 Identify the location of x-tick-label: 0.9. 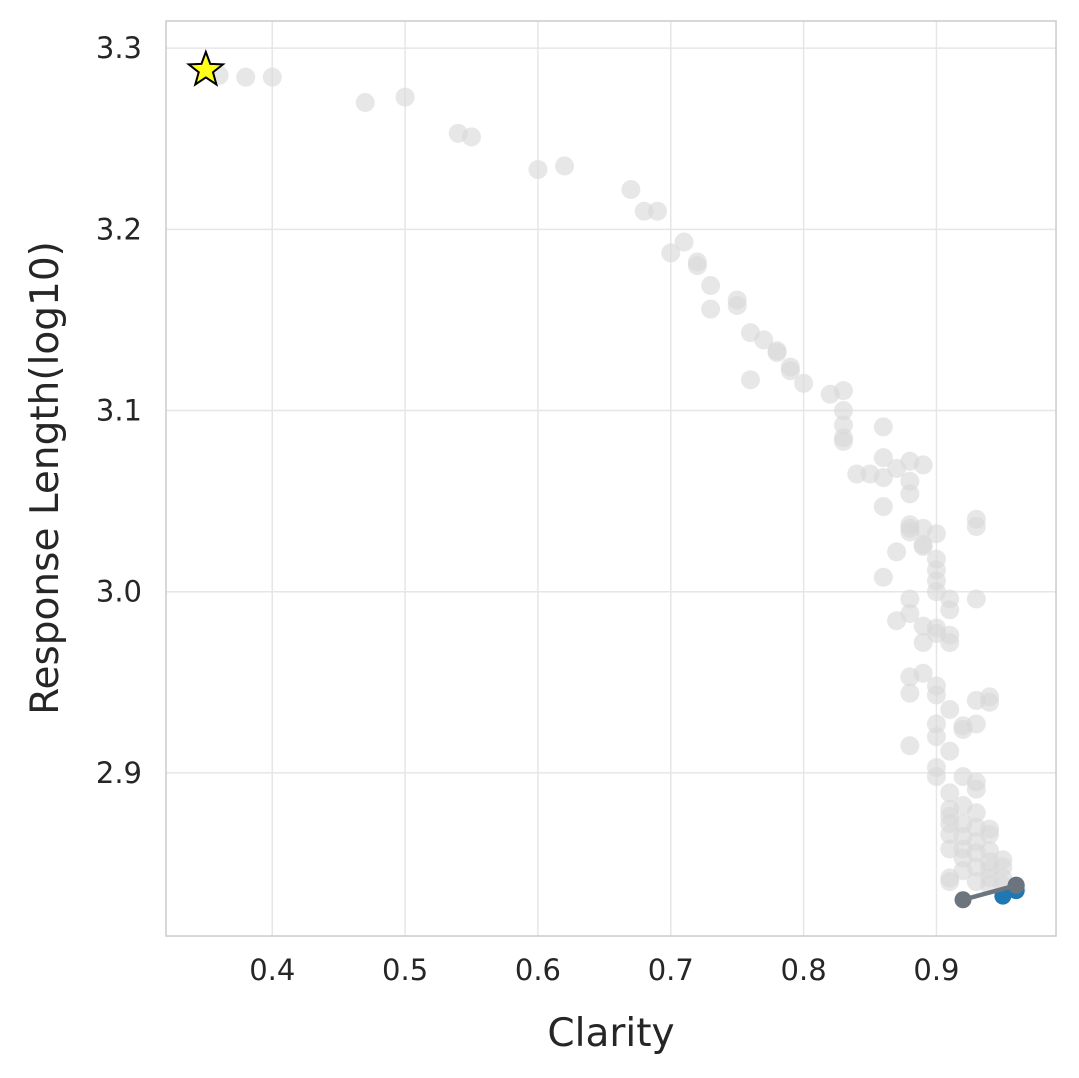
(936, 970).